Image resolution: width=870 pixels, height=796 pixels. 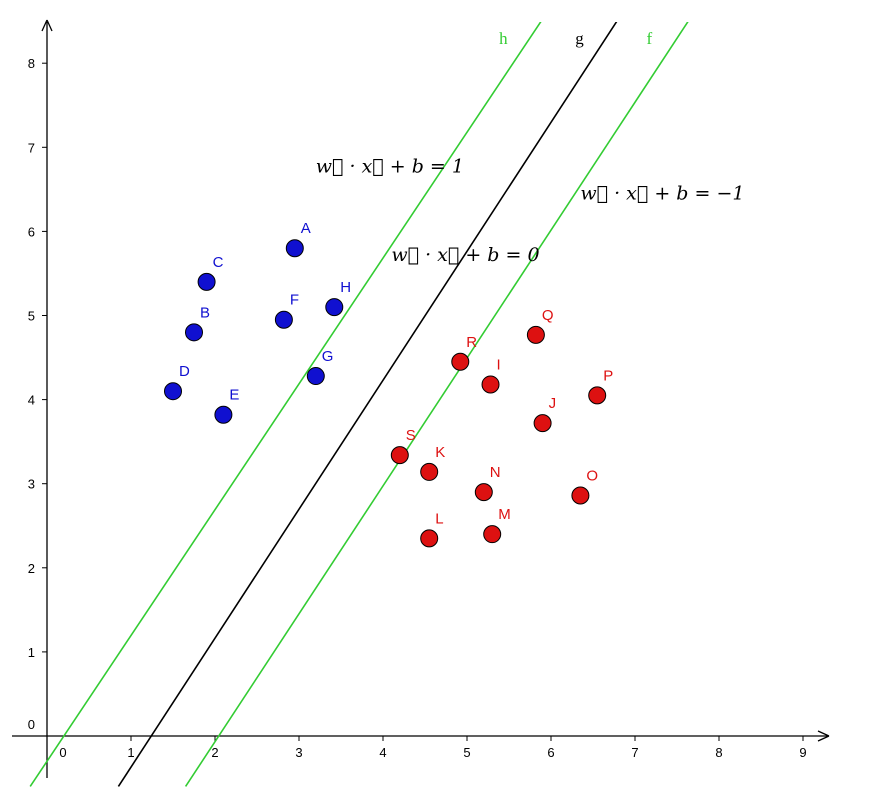 I want to click on point-C, so click(x=206, y=281).